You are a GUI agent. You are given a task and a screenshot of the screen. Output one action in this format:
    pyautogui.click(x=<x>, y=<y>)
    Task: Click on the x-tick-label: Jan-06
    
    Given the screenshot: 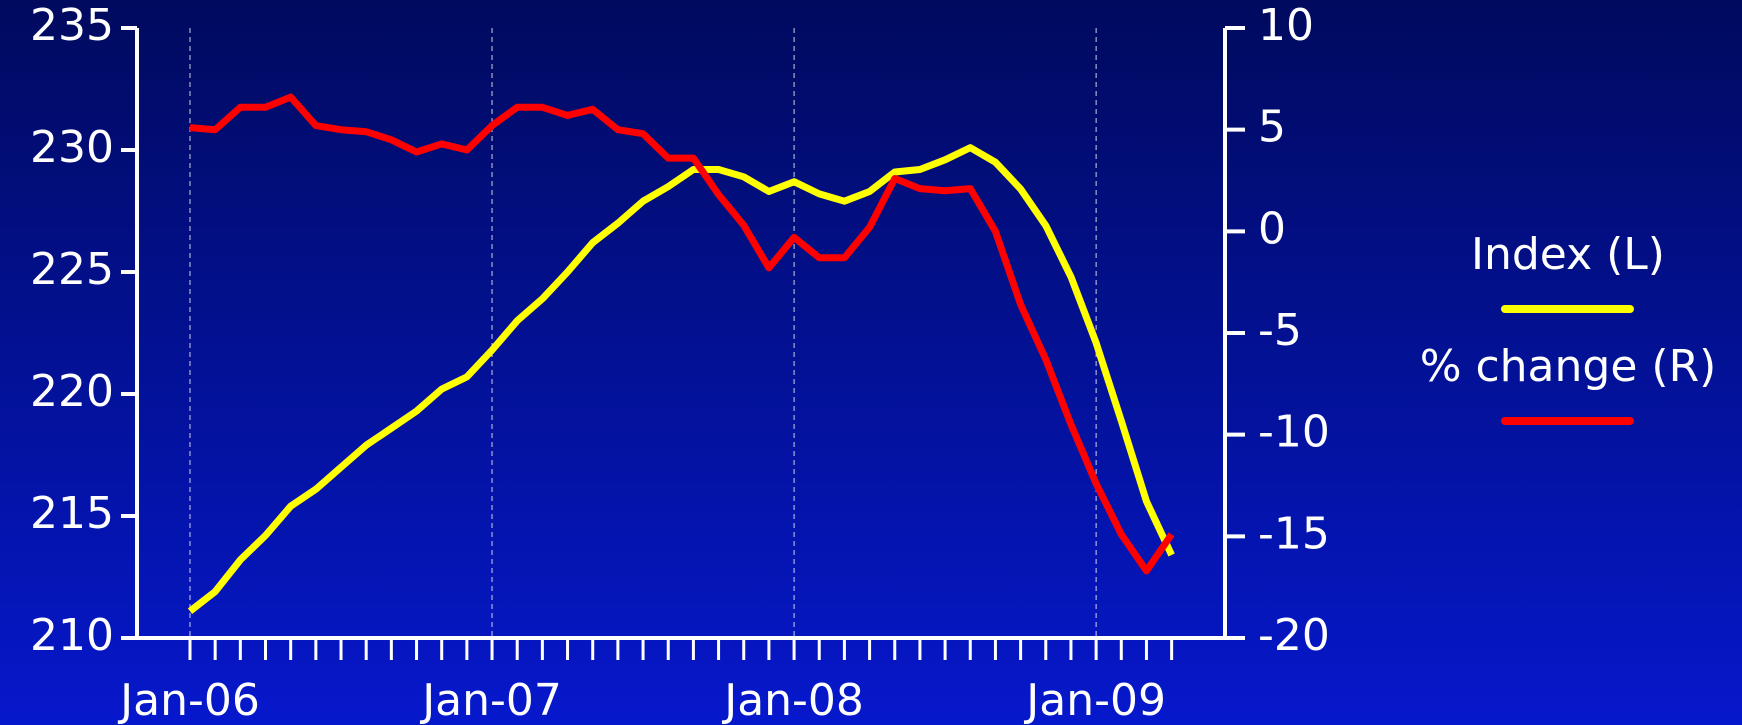 What is the action you would take?
    pyautogui.click(x=188, y=700)
    